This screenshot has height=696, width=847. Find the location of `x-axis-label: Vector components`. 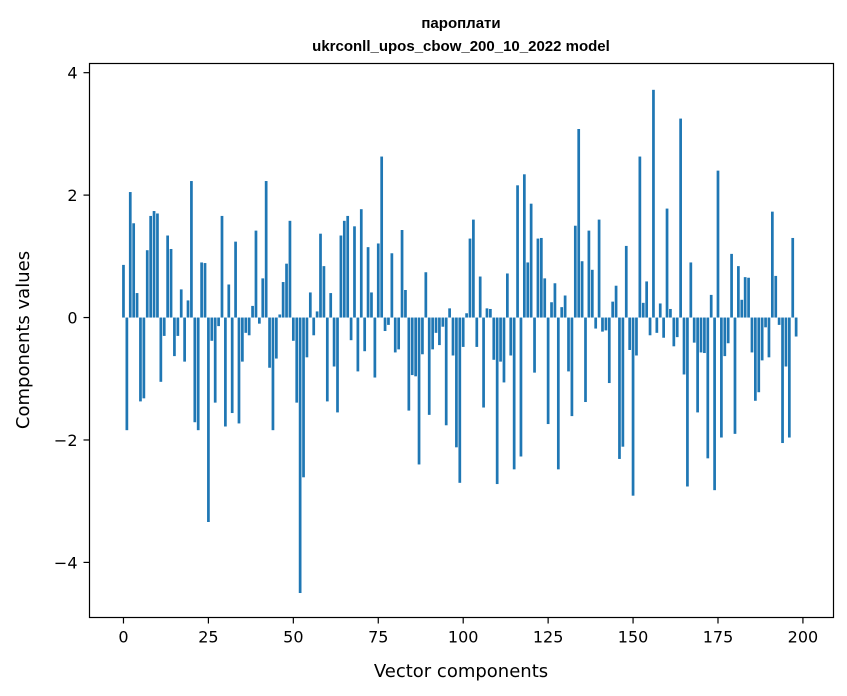

x-axis-label: Vector components is located at coordinates (461, 671).